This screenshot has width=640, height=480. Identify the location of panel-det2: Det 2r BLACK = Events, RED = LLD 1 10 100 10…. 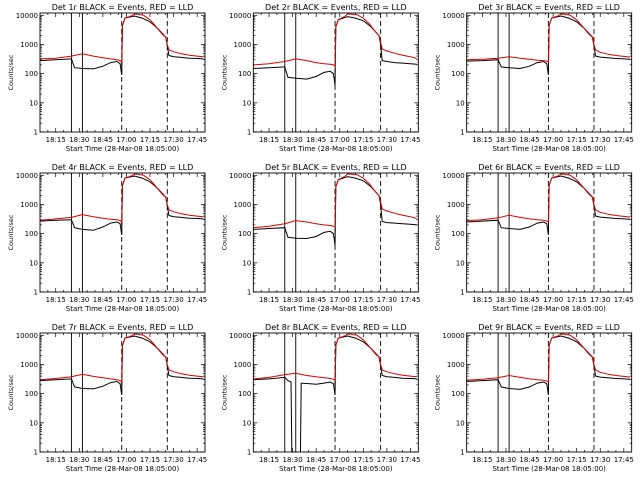
(320, 78).